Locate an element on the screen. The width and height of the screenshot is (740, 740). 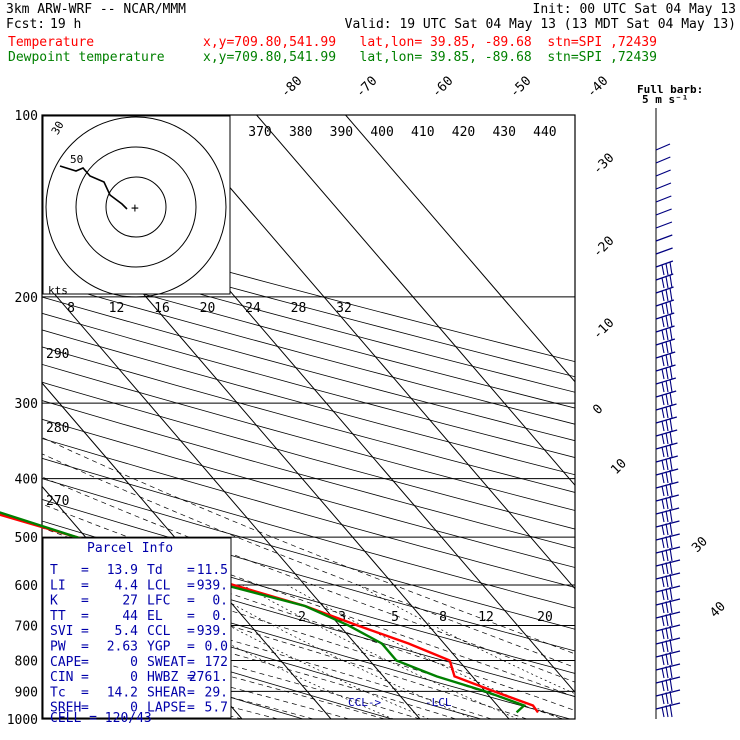
parcel-key: SREH is located at coordinates (65, 708).